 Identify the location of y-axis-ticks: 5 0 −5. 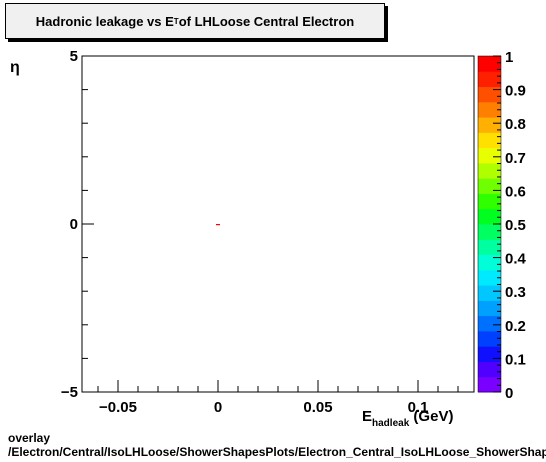
(77, 224).